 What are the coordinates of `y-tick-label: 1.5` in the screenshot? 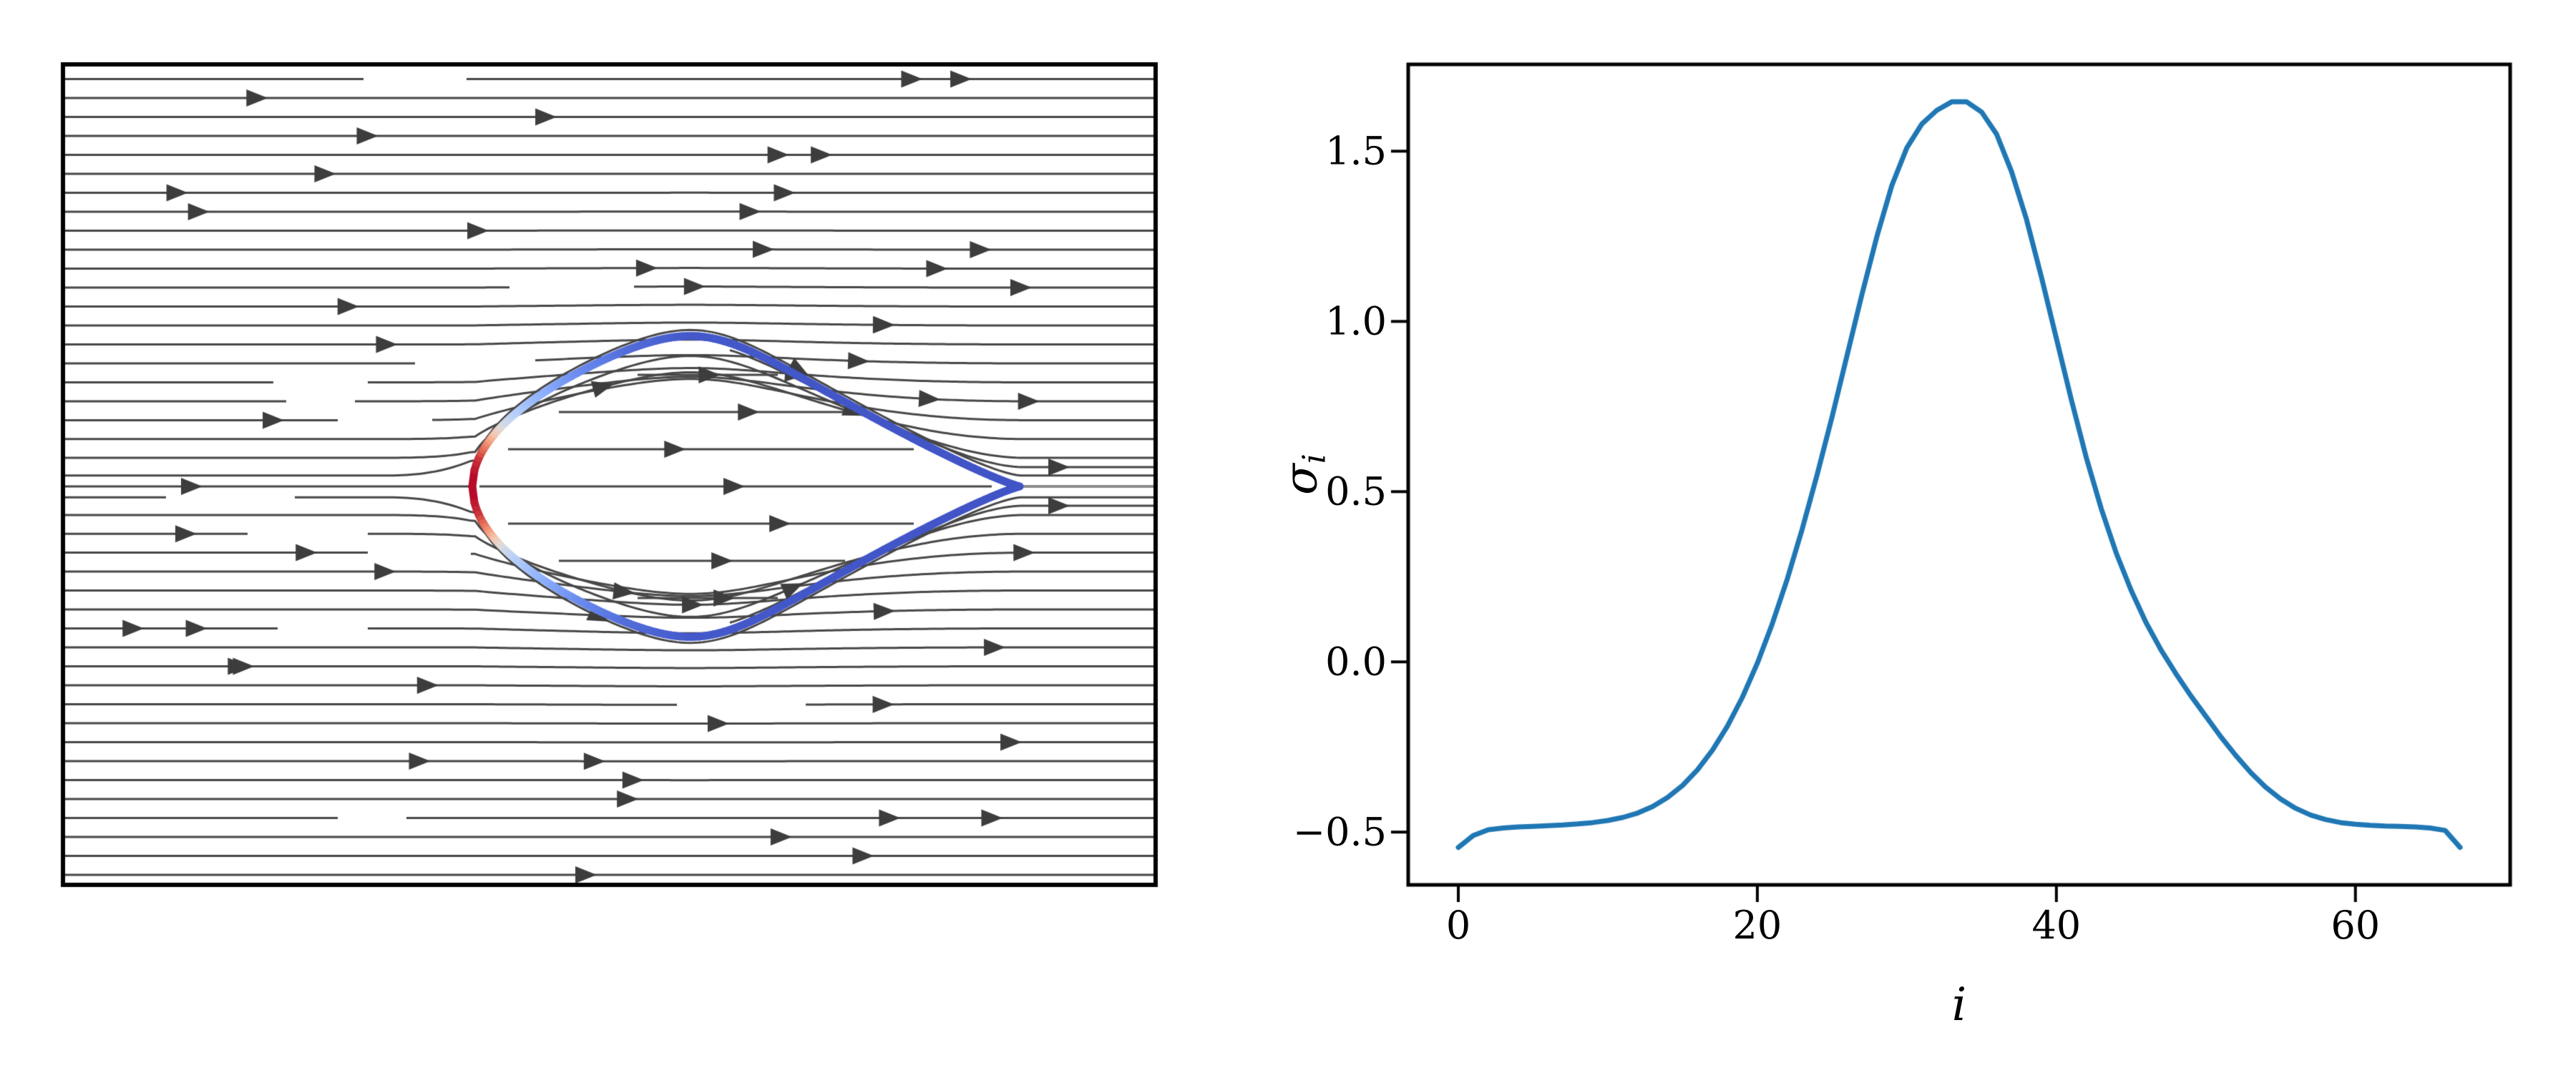 It's located at (1356, 151).